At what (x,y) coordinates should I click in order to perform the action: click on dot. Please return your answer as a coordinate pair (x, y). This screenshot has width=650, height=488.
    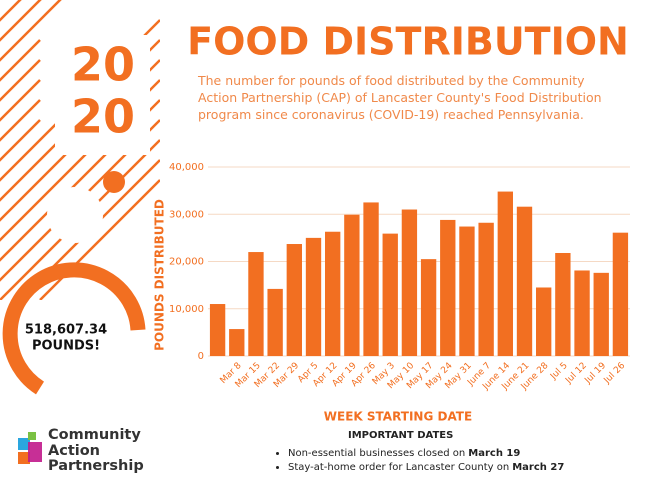
    Looking at the image, I should click on (114, 182).